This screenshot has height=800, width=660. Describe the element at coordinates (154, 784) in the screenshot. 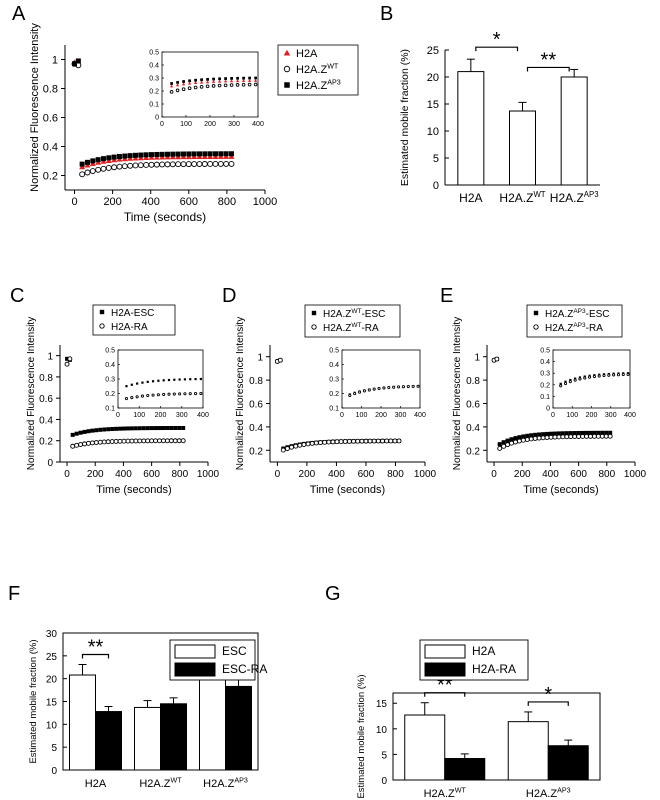

I see `category-label-text: H2A.Z` at that location.